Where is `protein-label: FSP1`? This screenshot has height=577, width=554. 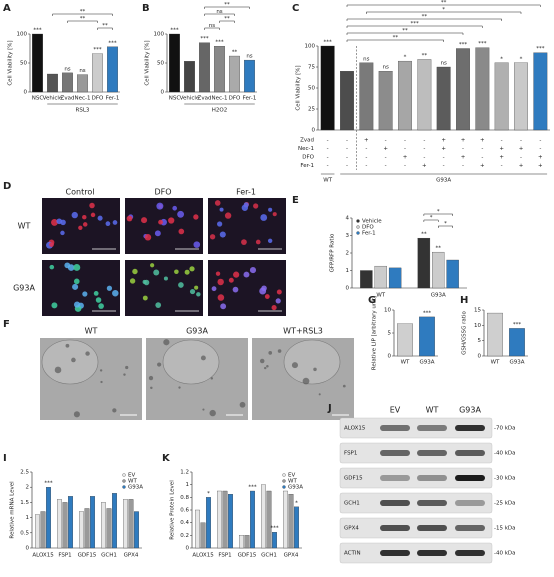 protein-label: FSP1 is located at coordinates (350, 454).